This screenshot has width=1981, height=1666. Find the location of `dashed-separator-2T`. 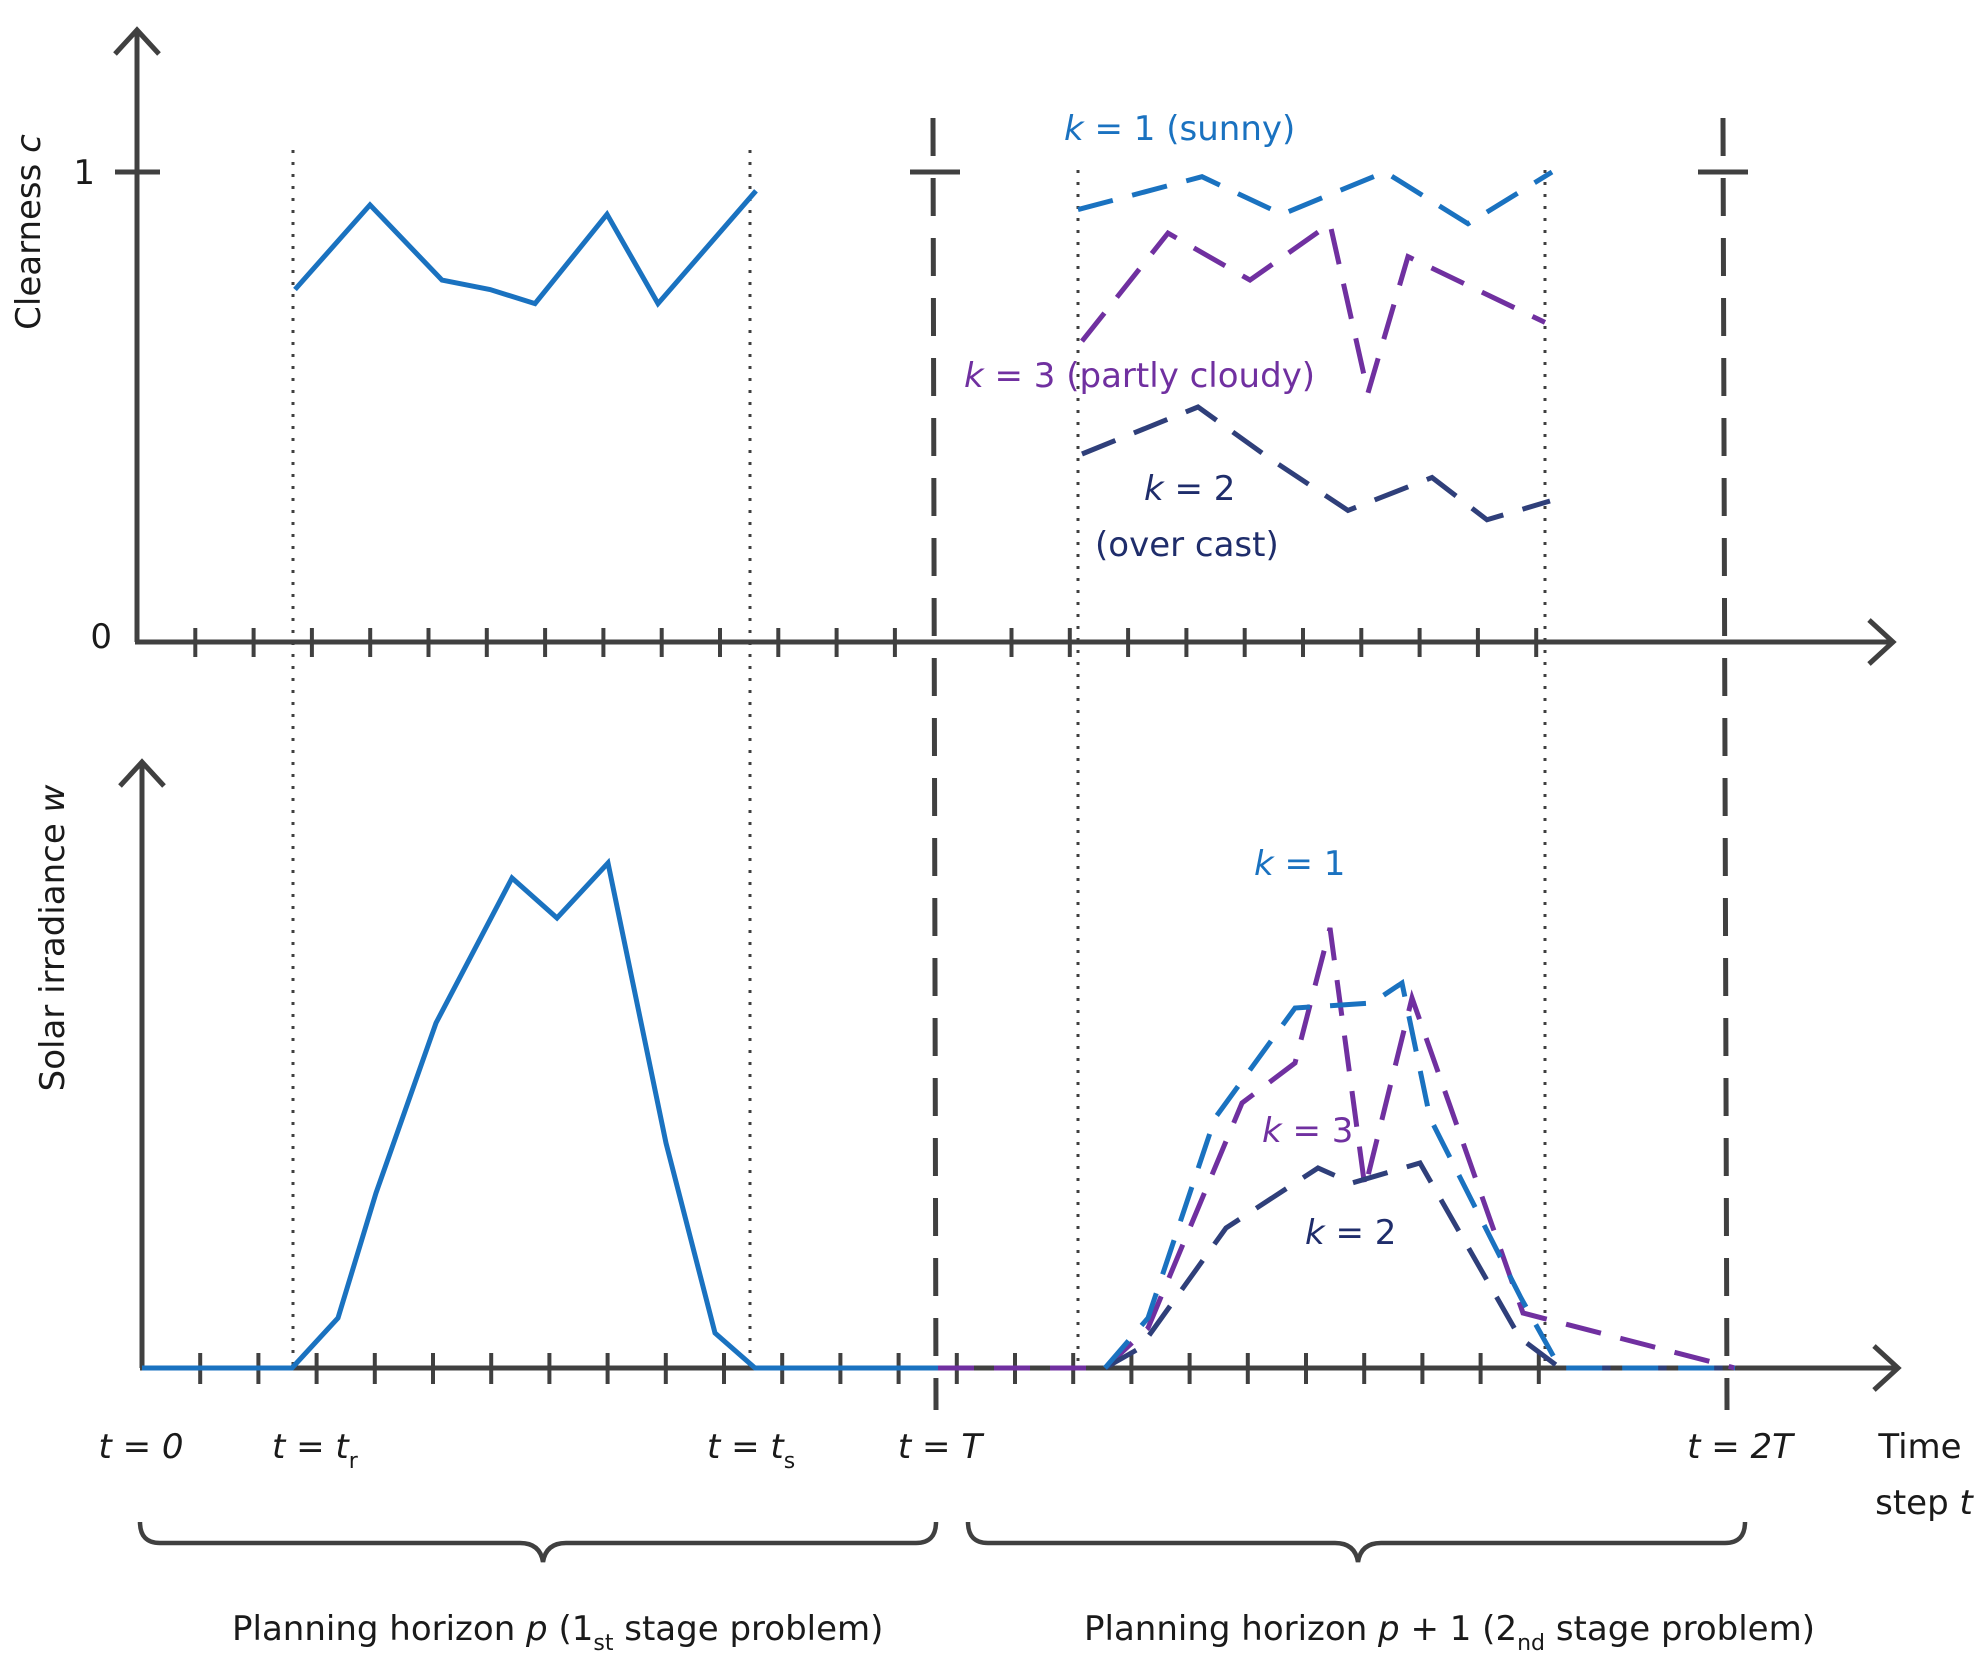

dashed-separator-2T is located at coordinates (1725, 764).